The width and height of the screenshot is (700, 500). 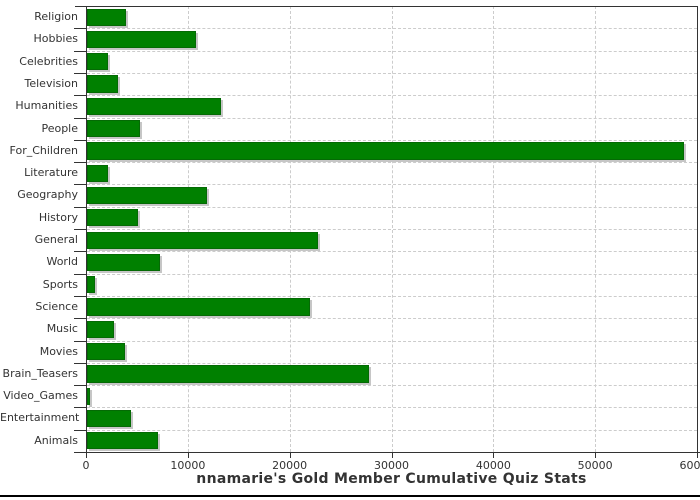 What do you see at coordinates (56, 306) in the screenshot?
I see `category-label-science: Science` at bounding box center [56, 306].